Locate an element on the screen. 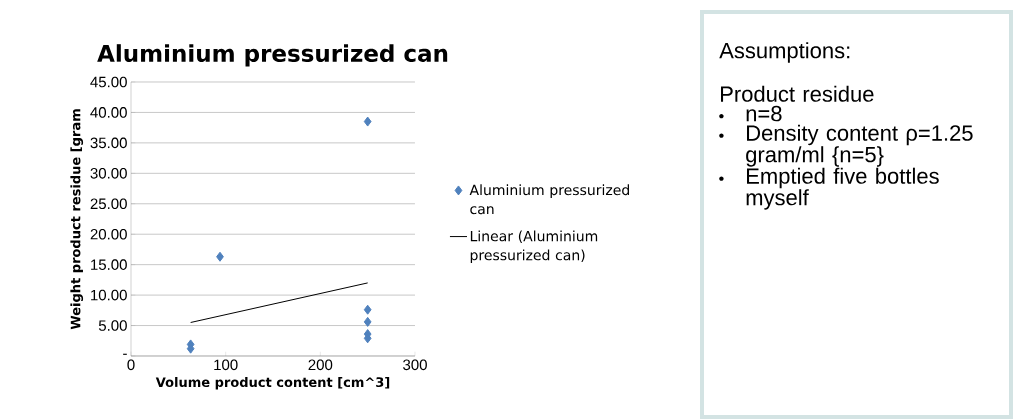 The width and height of the screenshot is (1013, 419). x-tick-label: 0 is located at coordinates (131, 365).